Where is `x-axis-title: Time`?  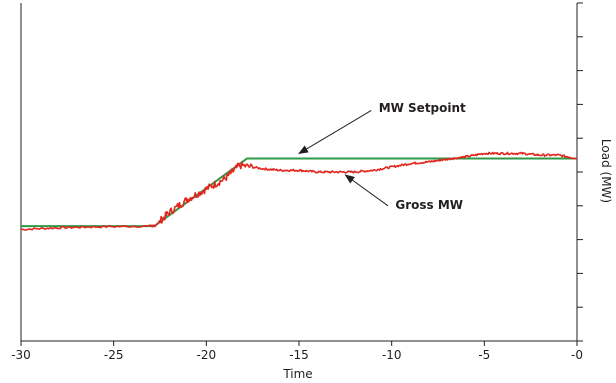
x-axis-title: Time is located at coordinates (297, 374).